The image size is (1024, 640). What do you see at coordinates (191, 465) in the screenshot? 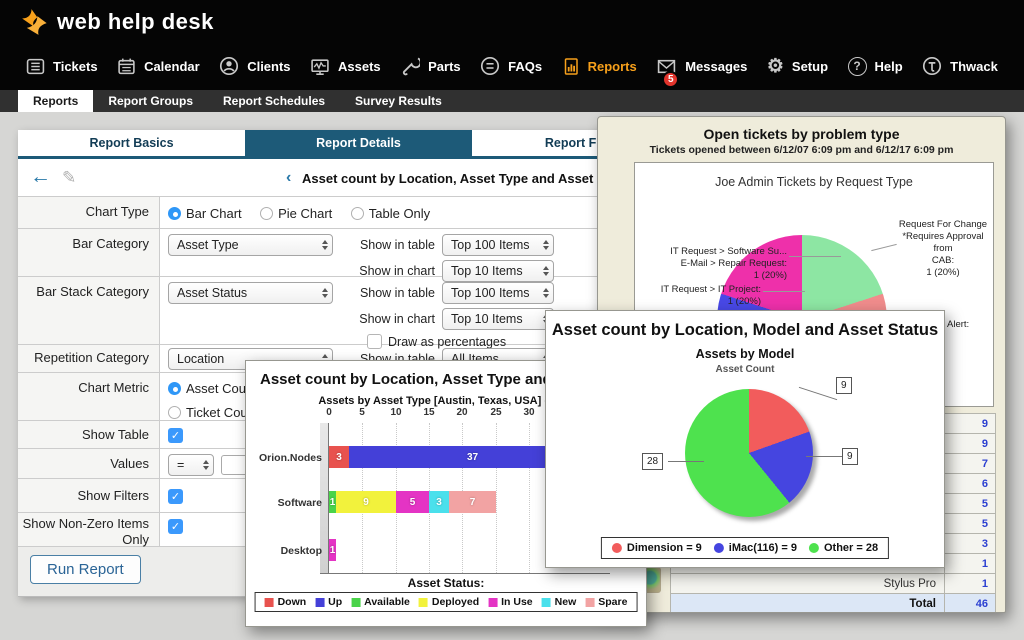
I see `values-operator-select: =` at bounding box center [191, 465].